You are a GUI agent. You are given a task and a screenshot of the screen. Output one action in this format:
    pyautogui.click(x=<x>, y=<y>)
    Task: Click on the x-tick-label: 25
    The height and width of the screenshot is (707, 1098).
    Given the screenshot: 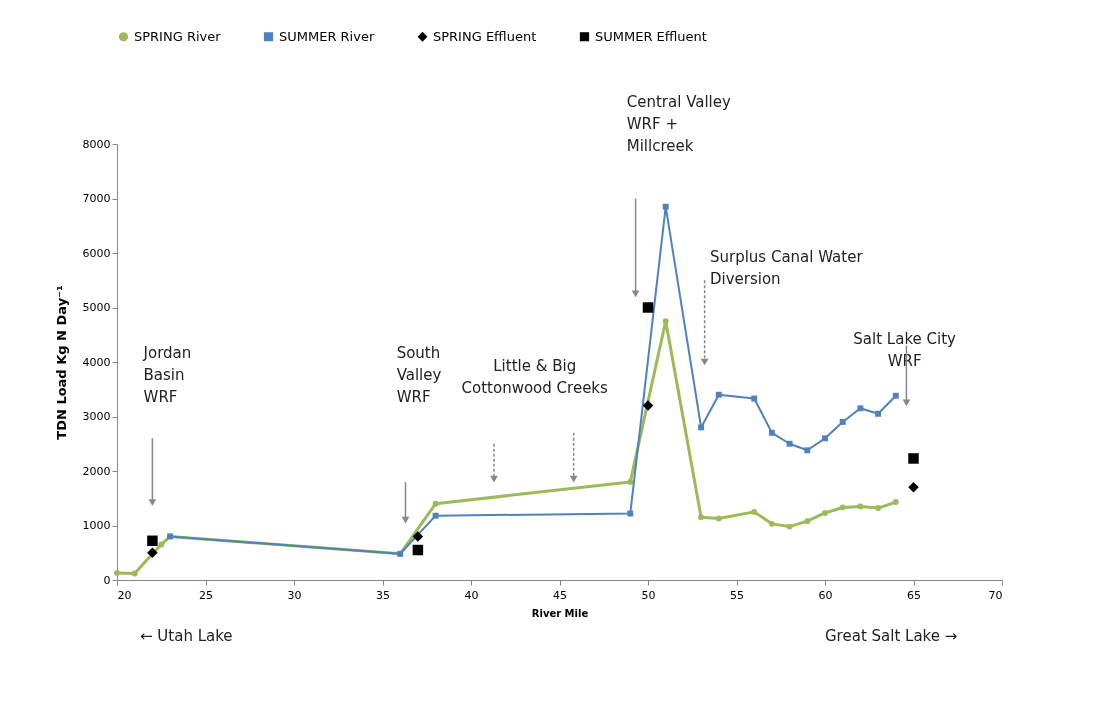 What is the action you would take?
    pyautogui.click(x=206, y=595)
    